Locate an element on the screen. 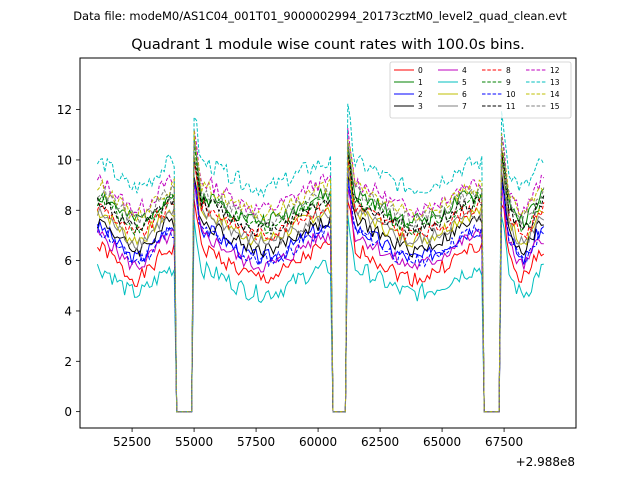 This screenshot has width=640, height=480. legend-label-10: 10 is located at coordinates (511, 94).